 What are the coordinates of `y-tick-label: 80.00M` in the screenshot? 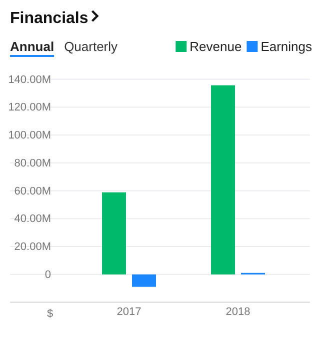 It's located at (32, 163).